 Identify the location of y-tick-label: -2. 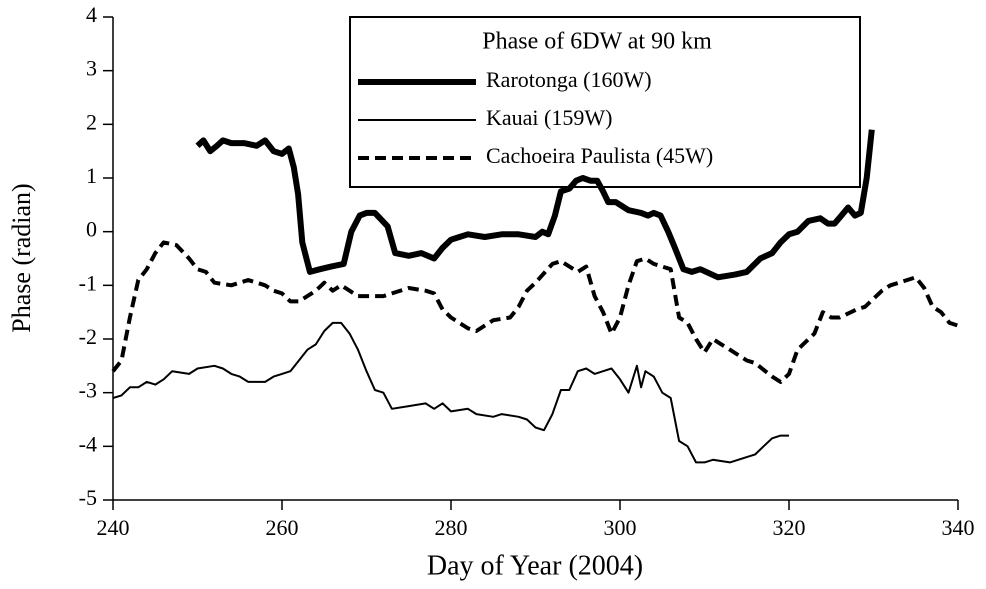
(88, 336).